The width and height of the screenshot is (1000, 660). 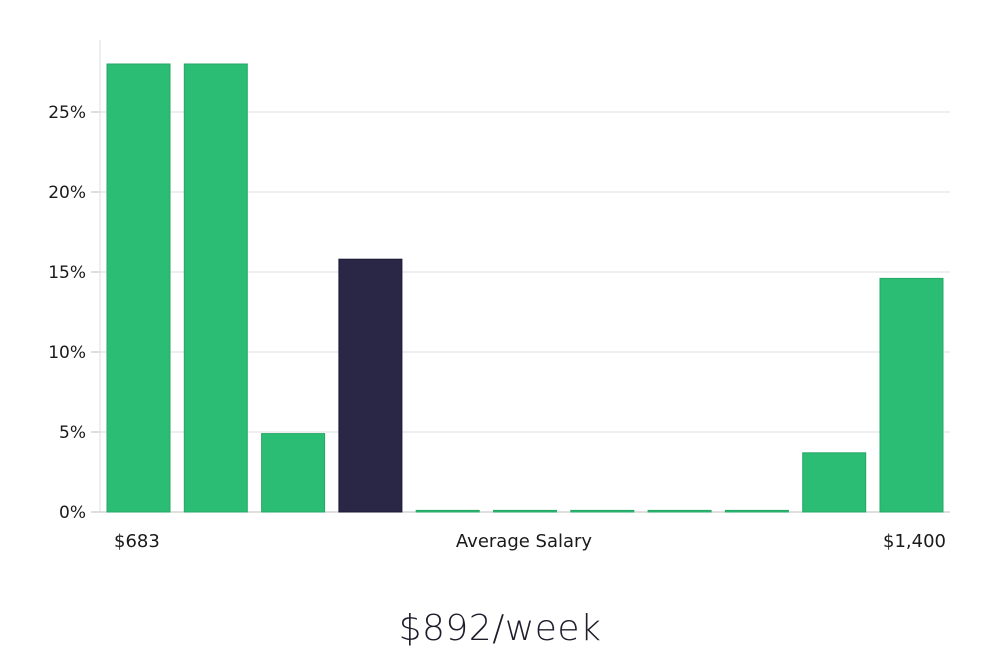 I want to click on y-tick-label: 15%, so click(x=67, y=273).